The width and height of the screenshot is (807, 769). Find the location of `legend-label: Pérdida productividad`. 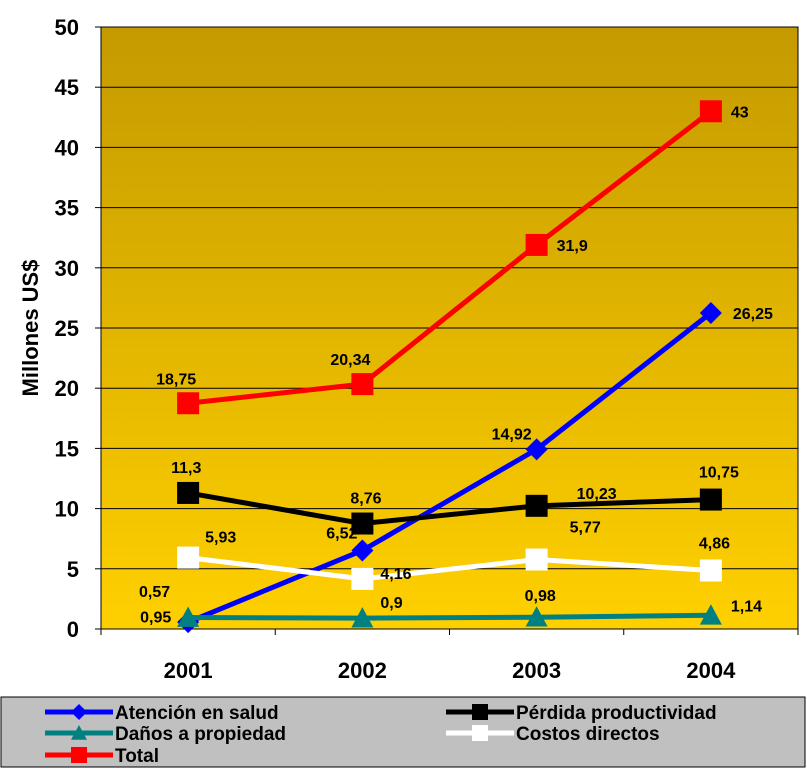

legend-label: Pérdida productividad is located at coordinates (616, 713).